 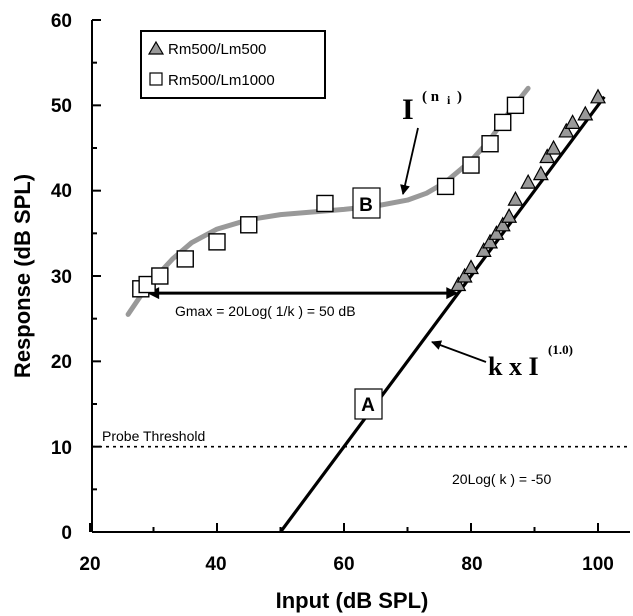 I want to click on i-curve-formula: I ( n i ), so click(x=432, y=107).